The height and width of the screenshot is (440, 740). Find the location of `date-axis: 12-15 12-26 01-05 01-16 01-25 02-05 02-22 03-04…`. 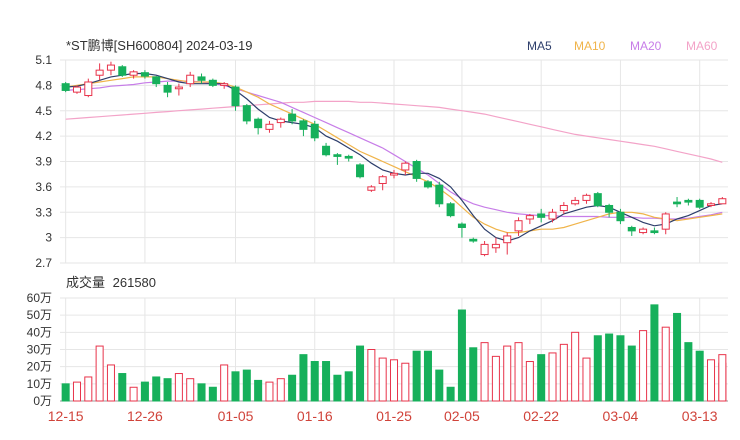

date-axis: 12-15 12-26 01-05 01-16 01-25 02-05 02-22 03-04… is located at coordinates (383, 416).